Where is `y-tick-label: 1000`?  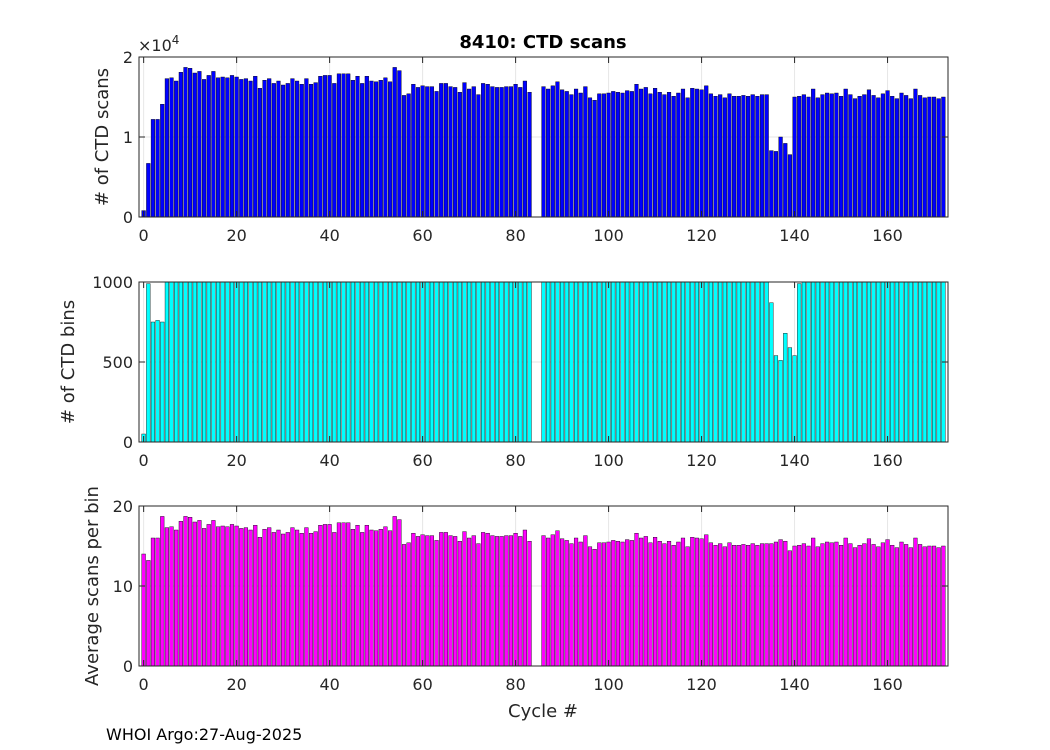 y-tick-label: 1000 is located at coordinates (112, 282).